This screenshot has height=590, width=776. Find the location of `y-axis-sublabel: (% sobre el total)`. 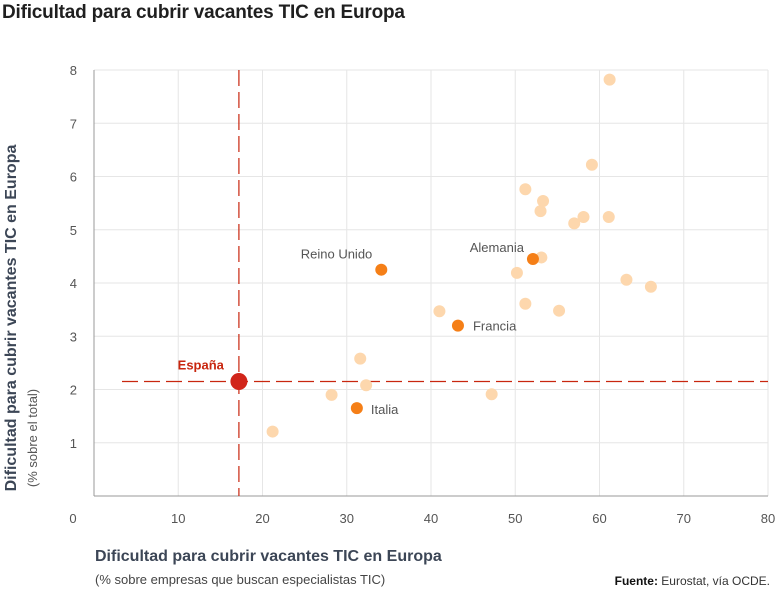

y-axis-sublabel: (% sobre el total) is located at coordinates (32, 438).